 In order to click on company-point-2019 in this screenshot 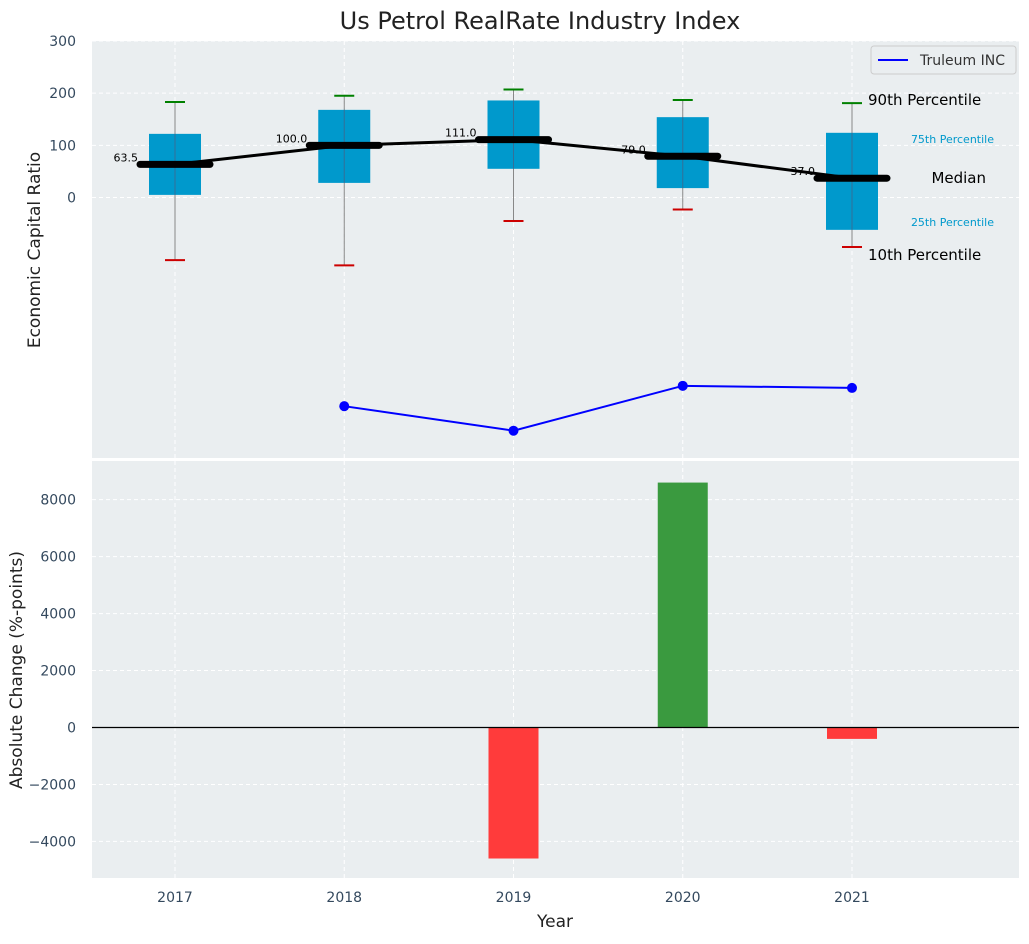, I will do `click(513, 430)`.